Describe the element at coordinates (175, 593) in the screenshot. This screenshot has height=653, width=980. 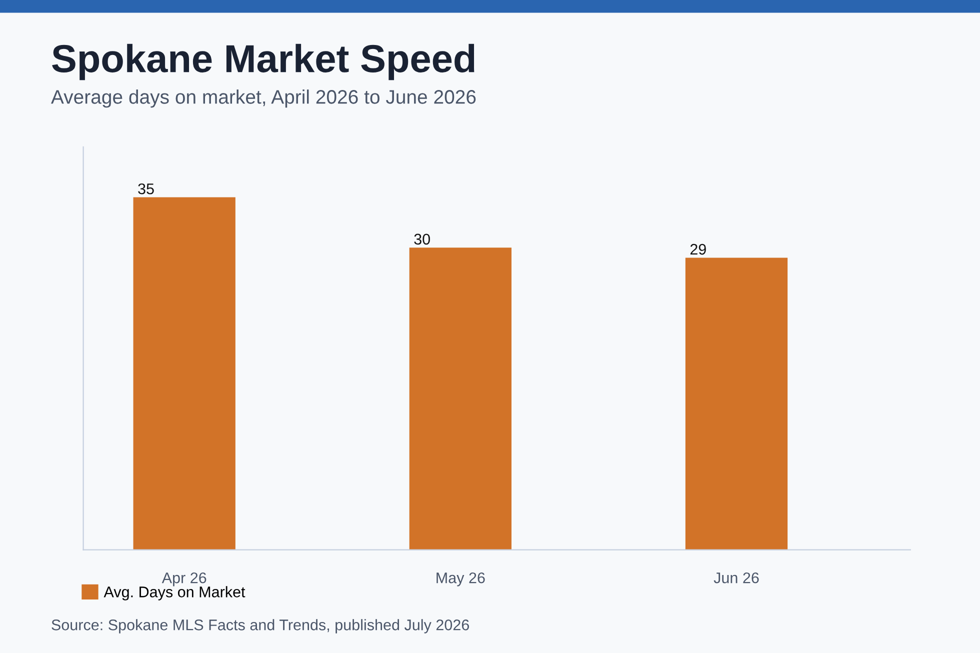
I see `legend-label: Avg. Days on Market` at that location.